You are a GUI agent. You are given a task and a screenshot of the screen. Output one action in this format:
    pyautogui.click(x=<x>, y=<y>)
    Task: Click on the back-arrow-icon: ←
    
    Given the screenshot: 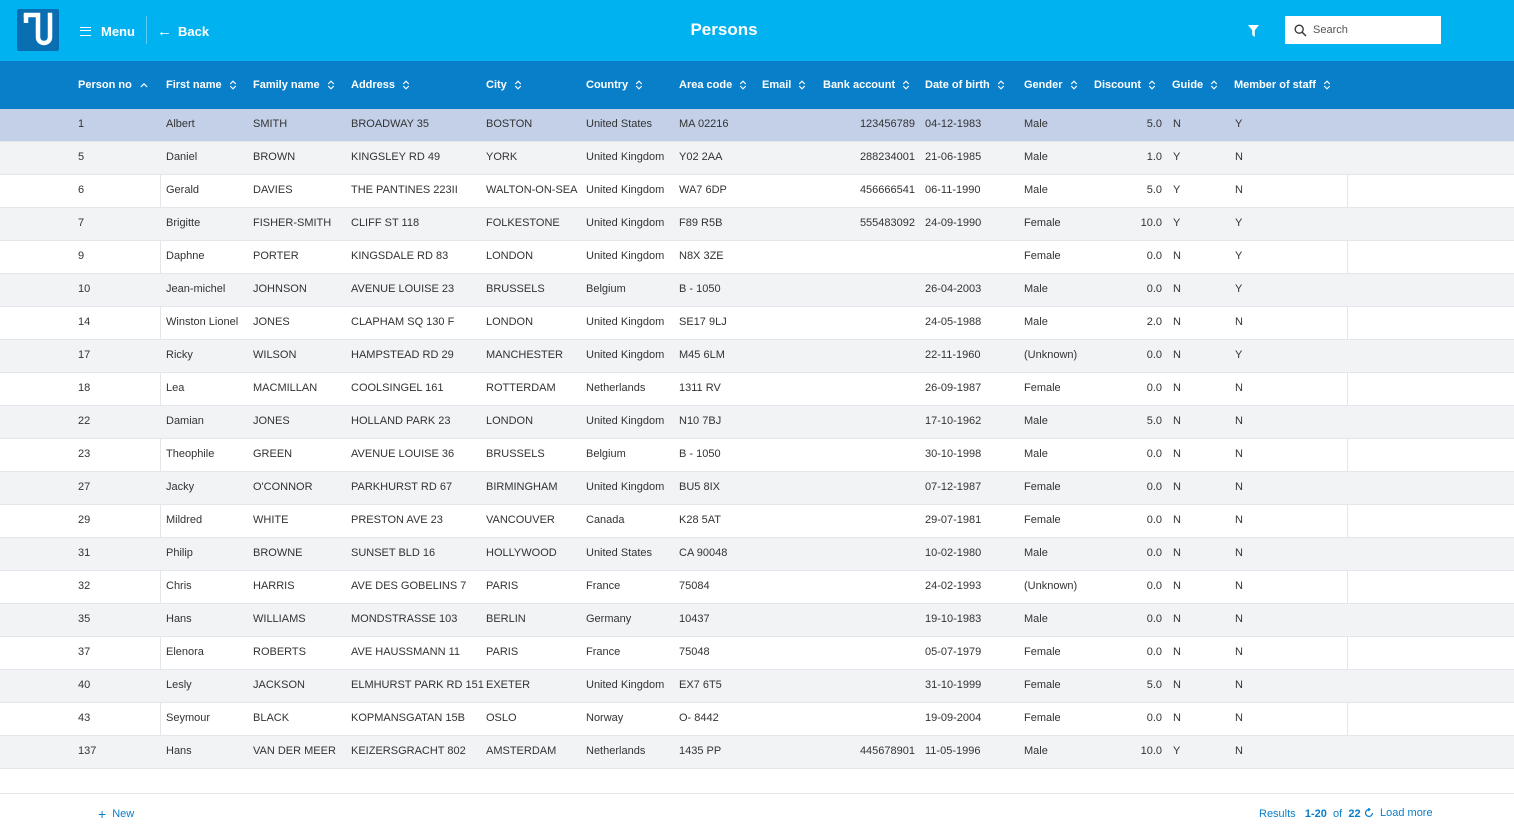 What is the action you would take?
    pyautogui.click(x=164, y=31)
    